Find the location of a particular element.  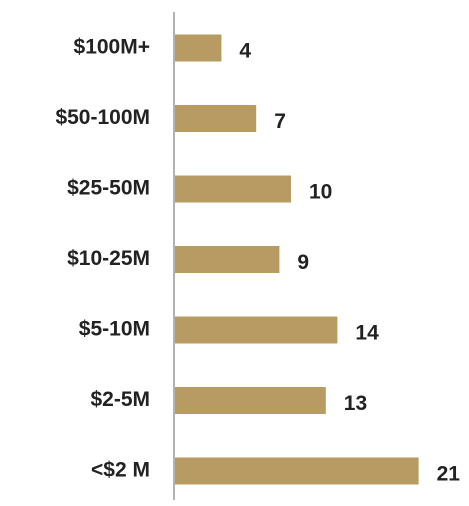

value-label: 21 is located at coordinates (449, 474).